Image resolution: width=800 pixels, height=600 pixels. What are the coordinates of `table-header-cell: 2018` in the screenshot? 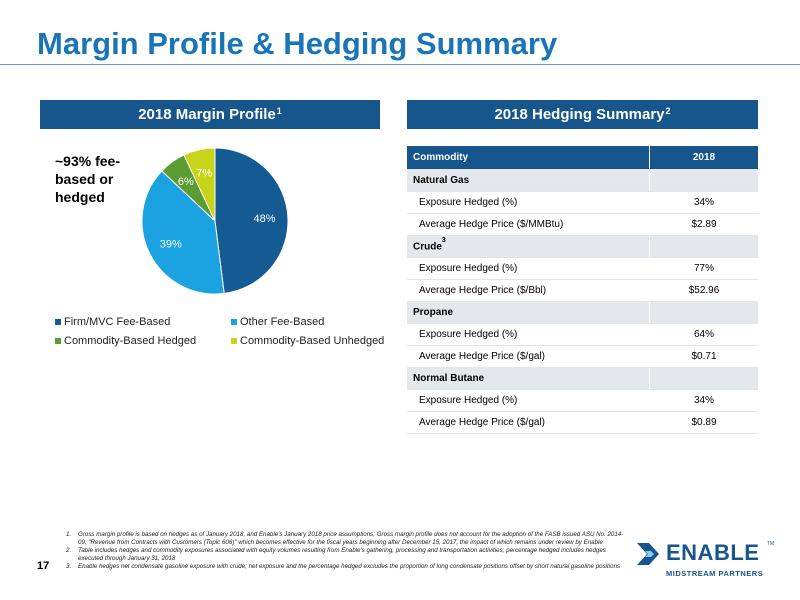 It's located at (703, 158).